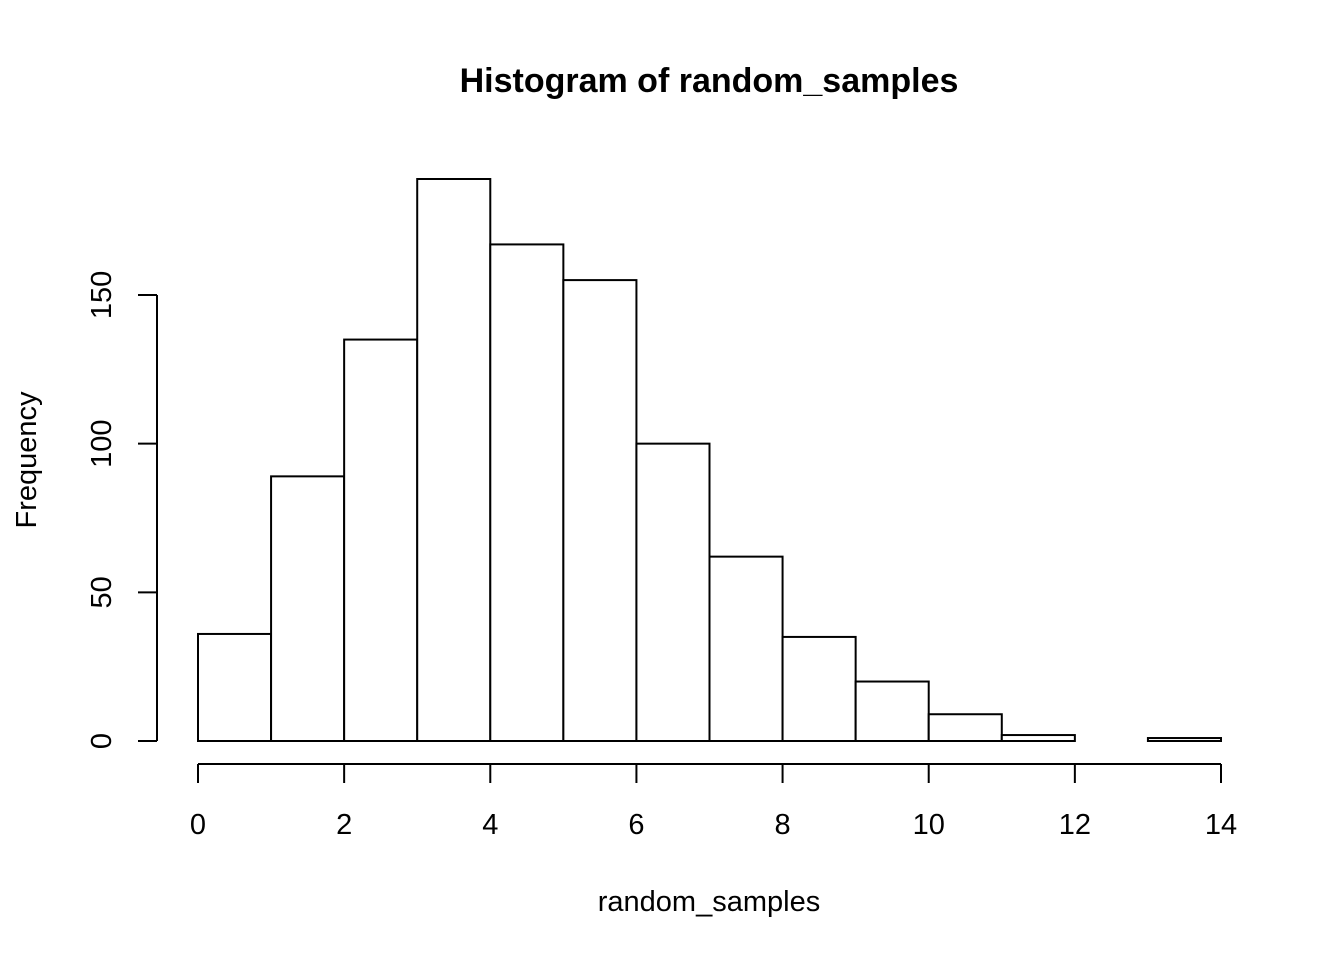 The image size is (1344, 965). Describe the element at coordinates (929, 825) in the screenshot. I see `x-tick-label: 10` at that location.